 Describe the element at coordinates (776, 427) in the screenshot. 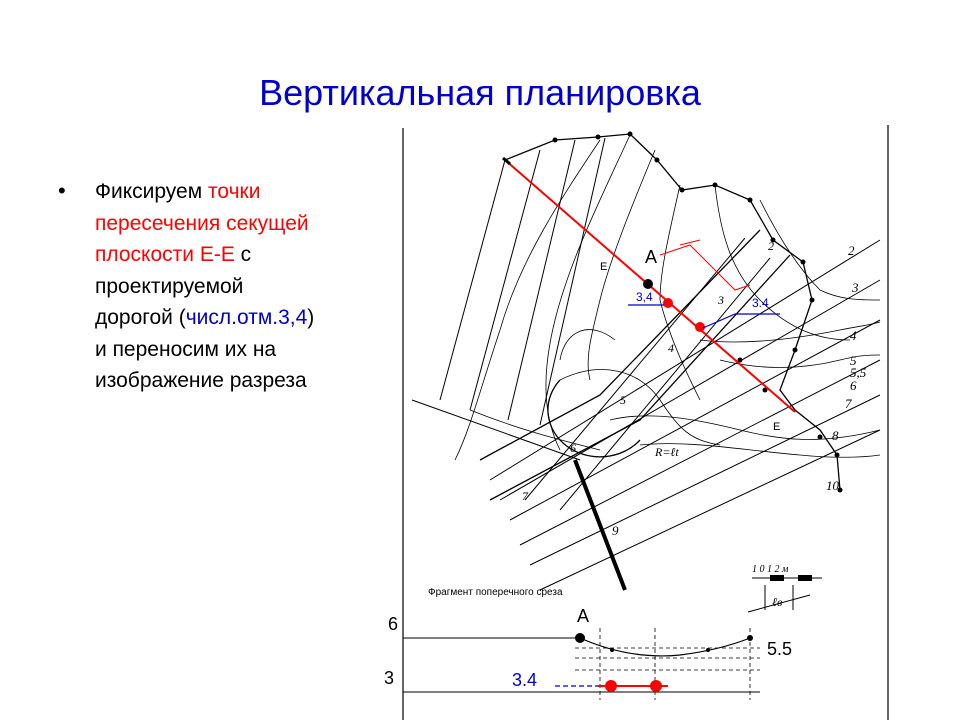

I see `section-mark-e-bottom: Е` at that location.